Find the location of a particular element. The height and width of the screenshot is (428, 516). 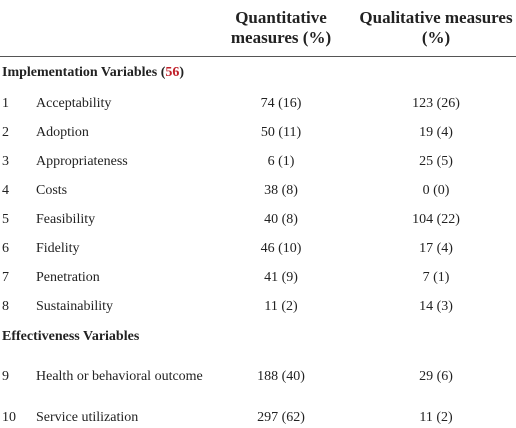

row-number: 6 is located at coordinates (18, 248).